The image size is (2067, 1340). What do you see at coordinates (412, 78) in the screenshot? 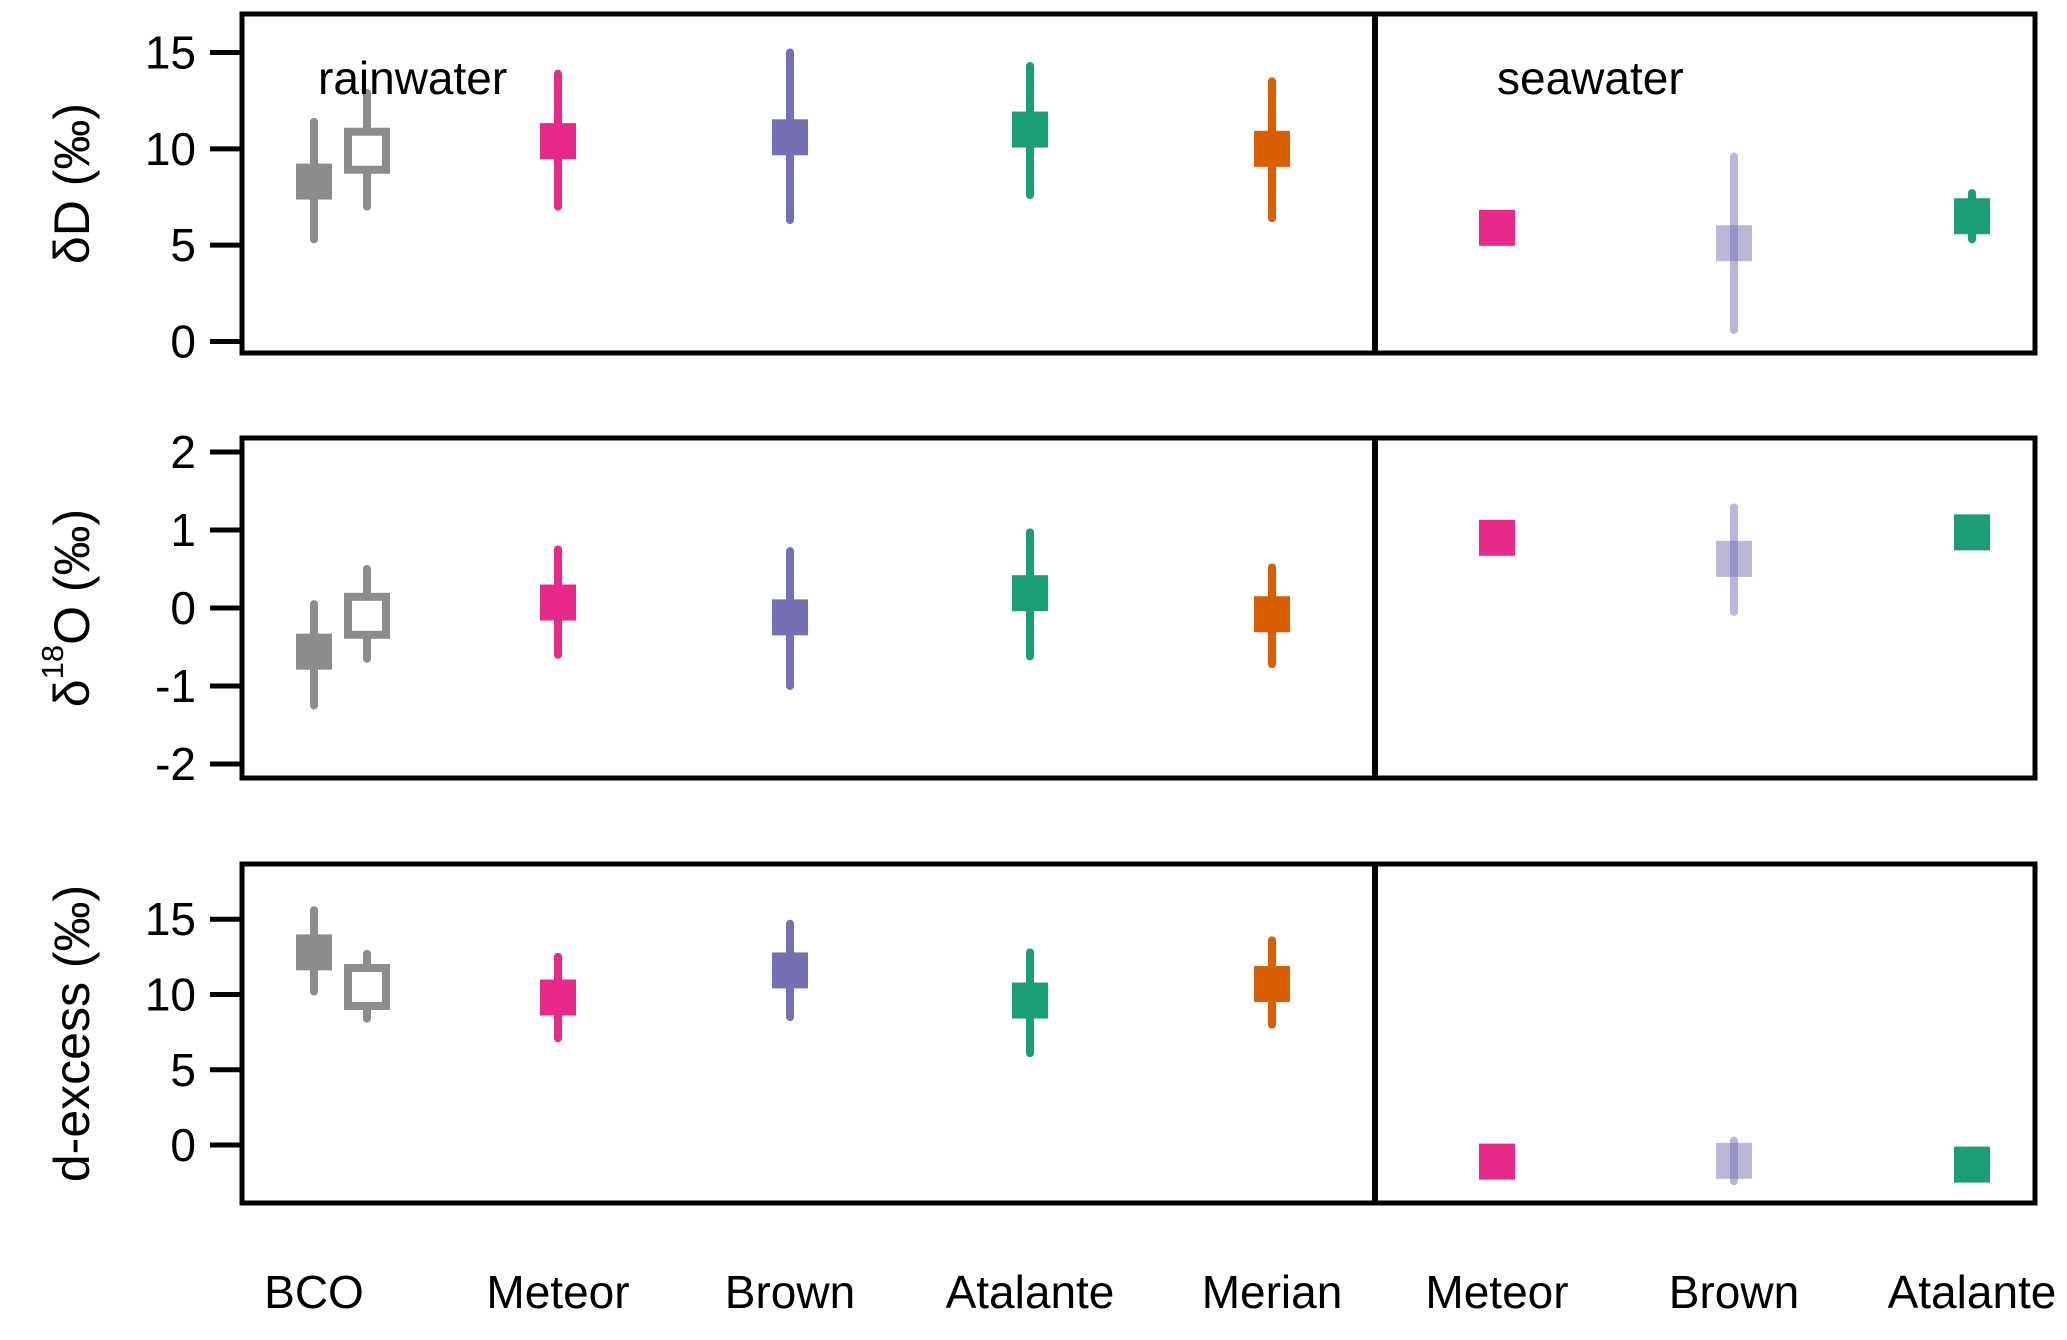
I see `section-label-rainwater: rainwater` at bounding box center [412, 78].